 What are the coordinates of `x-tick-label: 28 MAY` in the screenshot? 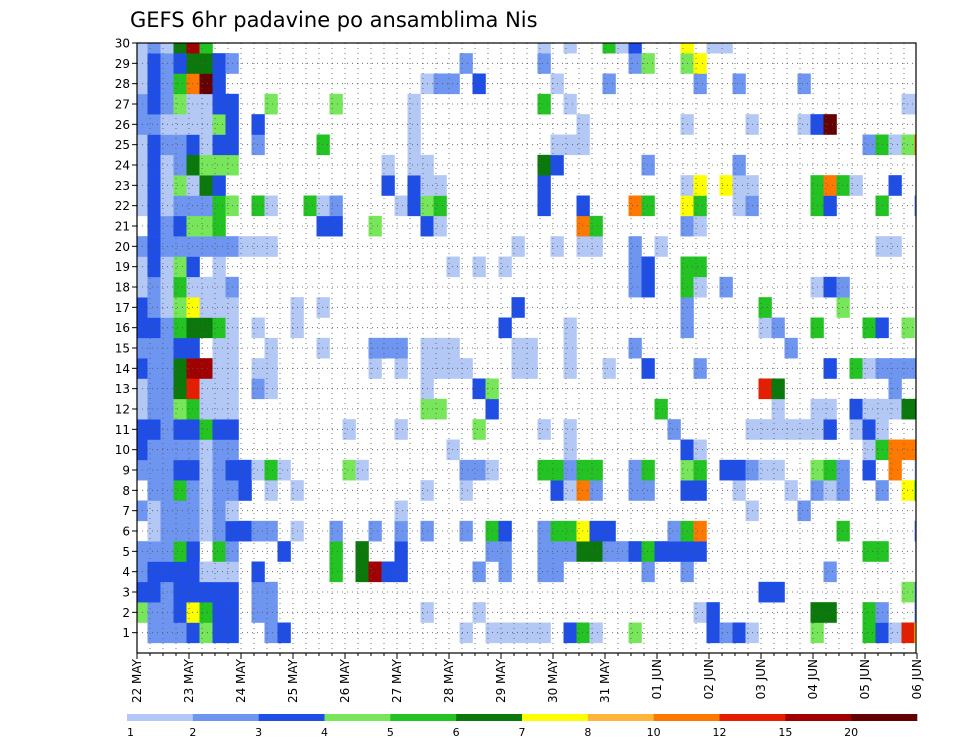 It's located at (449, 680).